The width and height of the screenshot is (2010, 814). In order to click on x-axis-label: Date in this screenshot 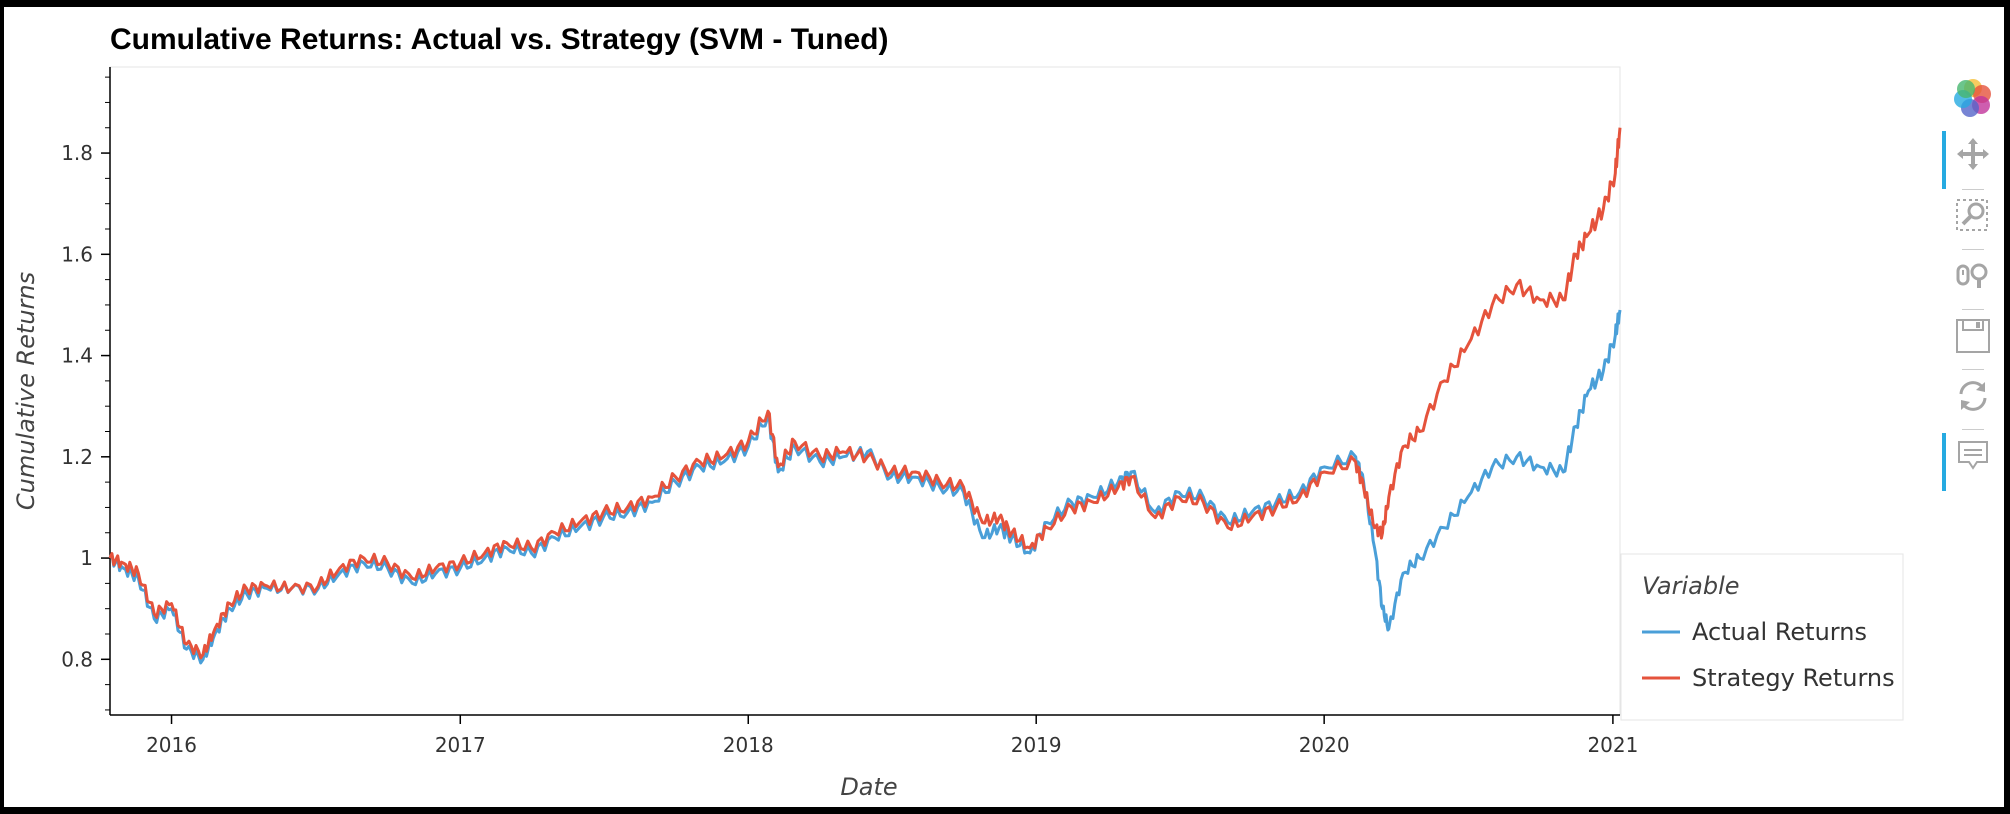, I will do `click(868, 787)`.